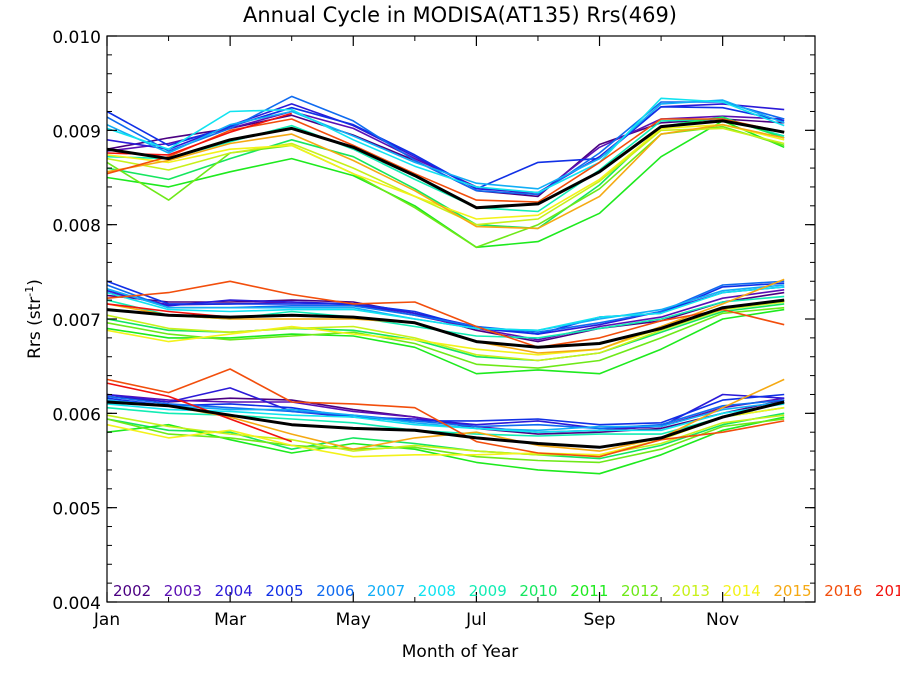 The height and width of the screenshot is (675, 900). What do you see at coordinates (106, 620) in the screenshot?
I see `x-tick-label: Jan` at bounding box center [106, 620].